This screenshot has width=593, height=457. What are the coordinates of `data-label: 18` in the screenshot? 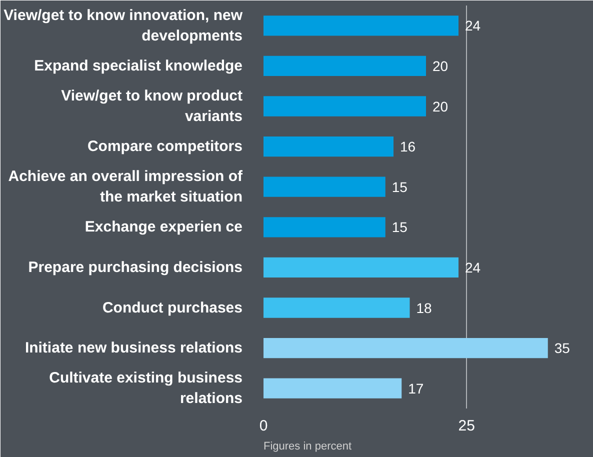 It's located at (424, 308).